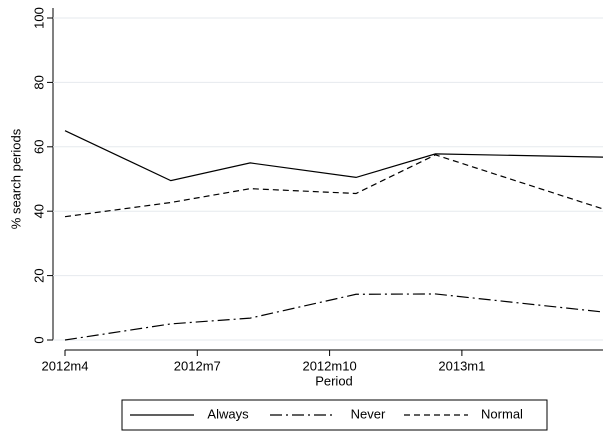  I want to click on legend-label: Always, so click(228, 413).